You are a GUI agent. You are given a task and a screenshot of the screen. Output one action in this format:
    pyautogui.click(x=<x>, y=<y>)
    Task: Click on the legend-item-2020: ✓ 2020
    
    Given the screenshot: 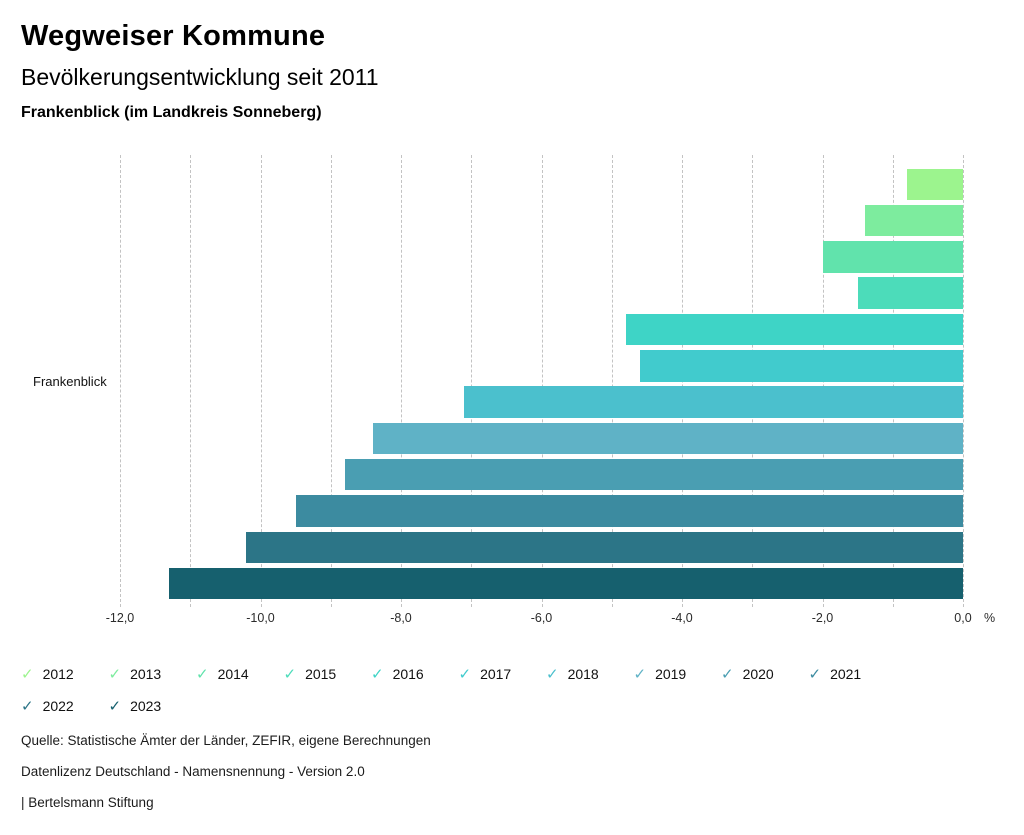 What is the action you would take?
    pyautogui.click(x=765, y=674)
    